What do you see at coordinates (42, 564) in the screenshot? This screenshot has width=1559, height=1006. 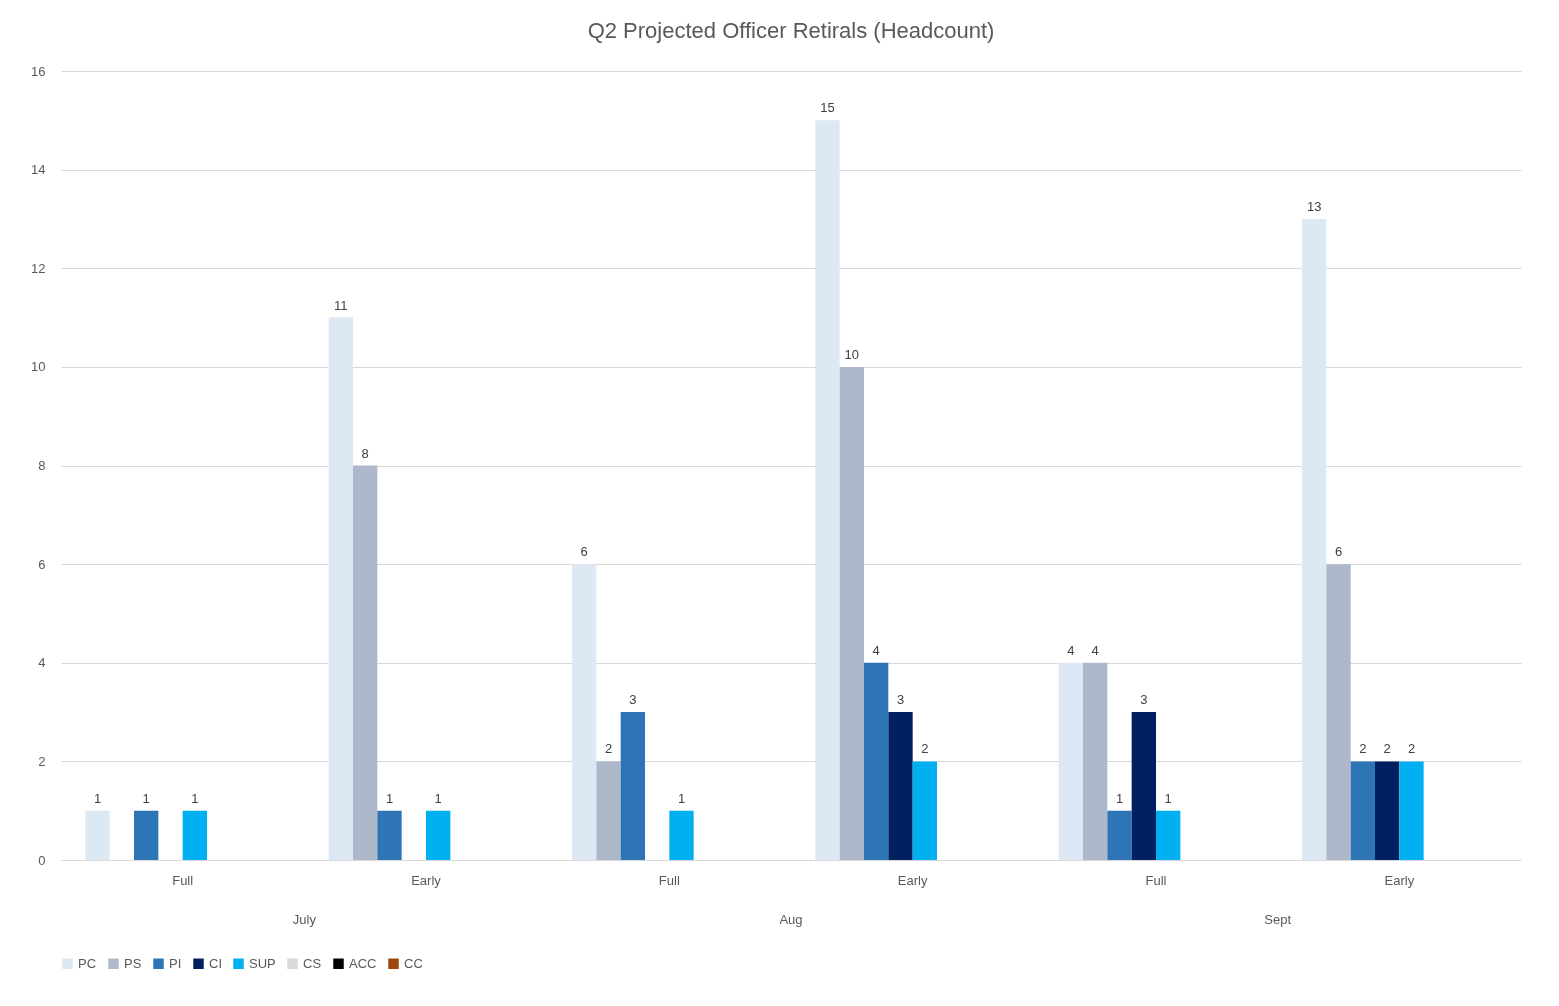 I see `y-tick-label: 6` at bounding box center [42, 564].